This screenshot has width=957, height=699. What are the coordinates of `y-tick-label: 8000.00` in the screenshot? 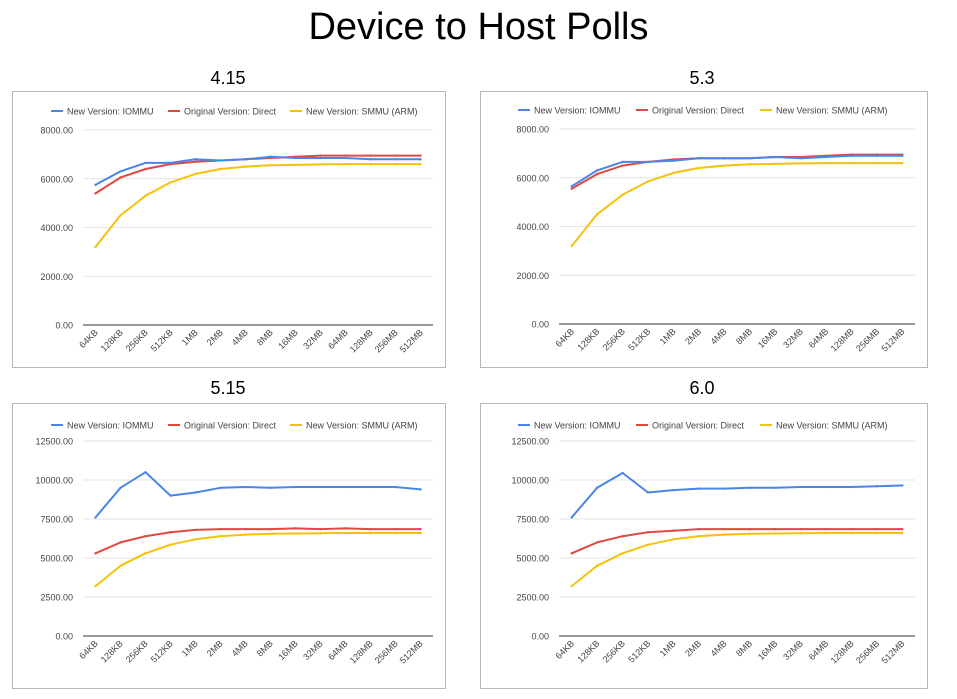 It's located at (532, 130).